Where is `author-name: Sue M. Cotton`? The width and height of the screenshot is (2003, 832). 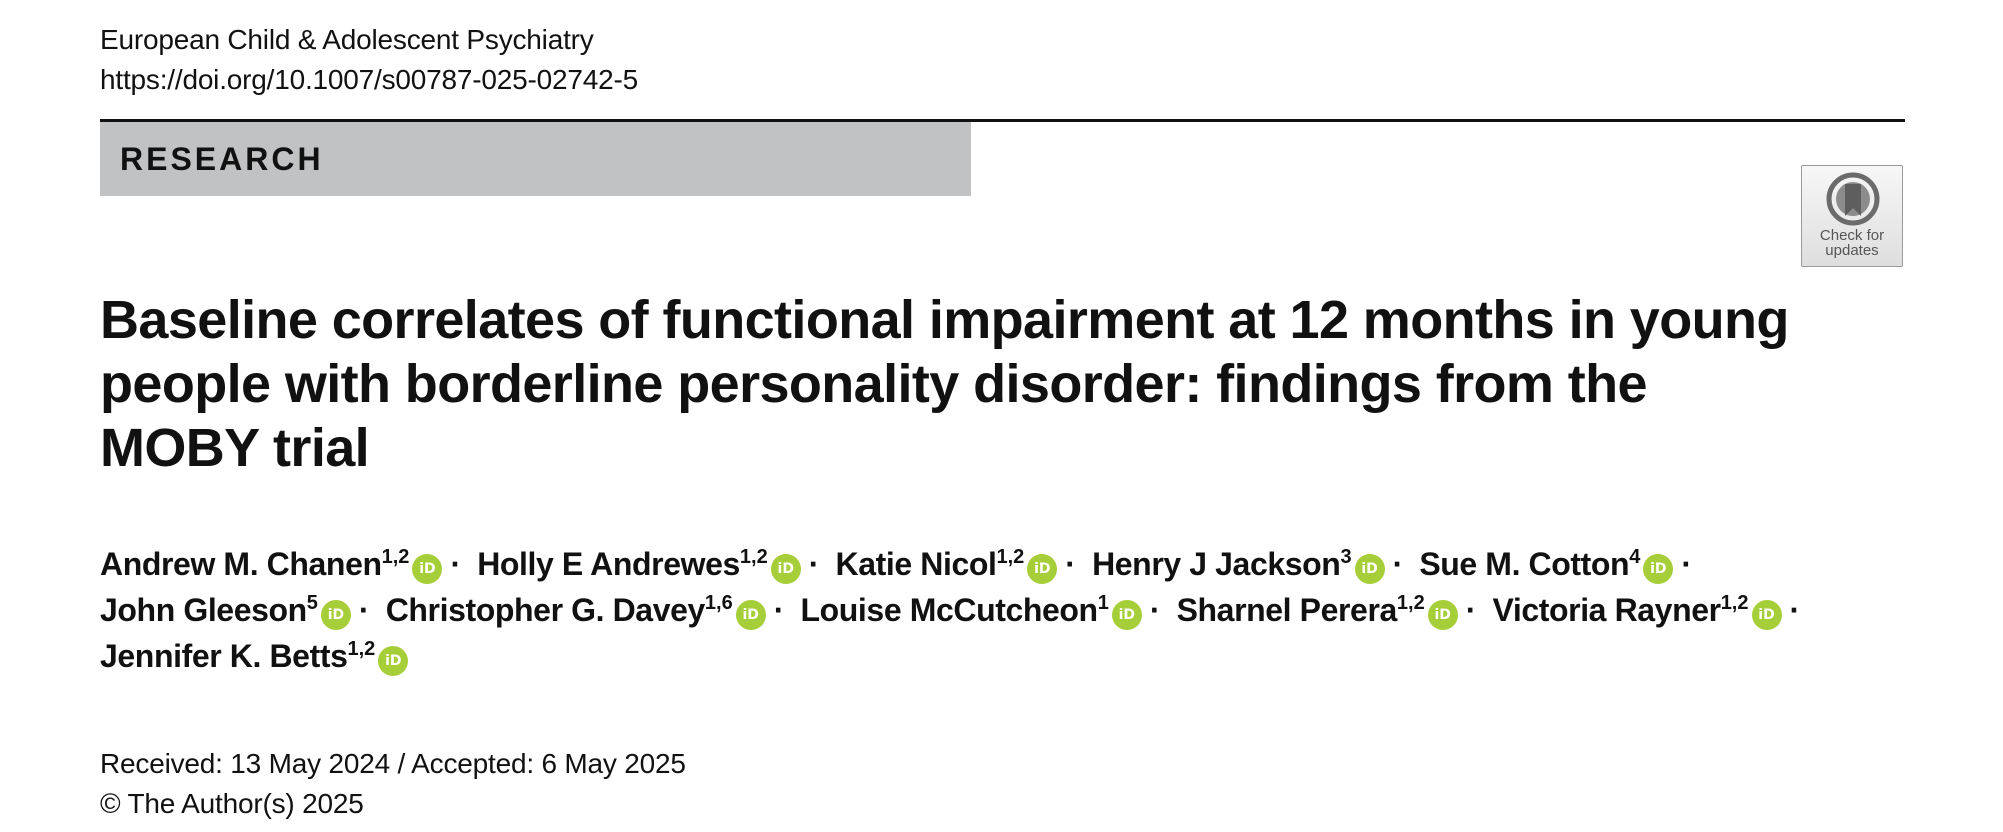 author-name: Sue M. Cotton is located at coordinates (1524, 564).